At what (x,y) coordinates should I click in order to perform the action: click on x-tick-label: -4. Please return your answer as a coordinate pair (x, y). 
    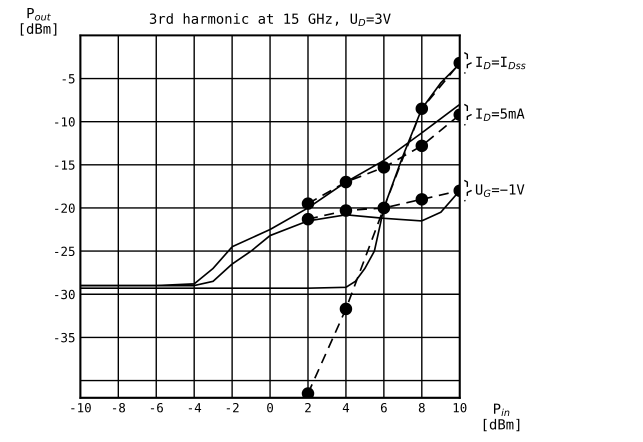
    Looking at the image, I should click on (195, 407).